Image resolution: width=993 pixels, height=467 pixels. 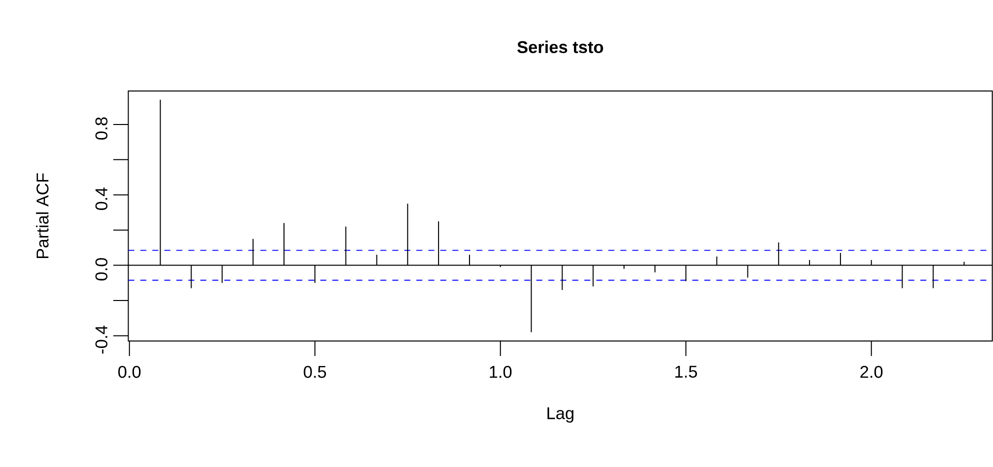 What do you see at coordinates (560, 47) in the screenshot?
I see `chart-title: Series tsto` at bounding box center [560, 47].